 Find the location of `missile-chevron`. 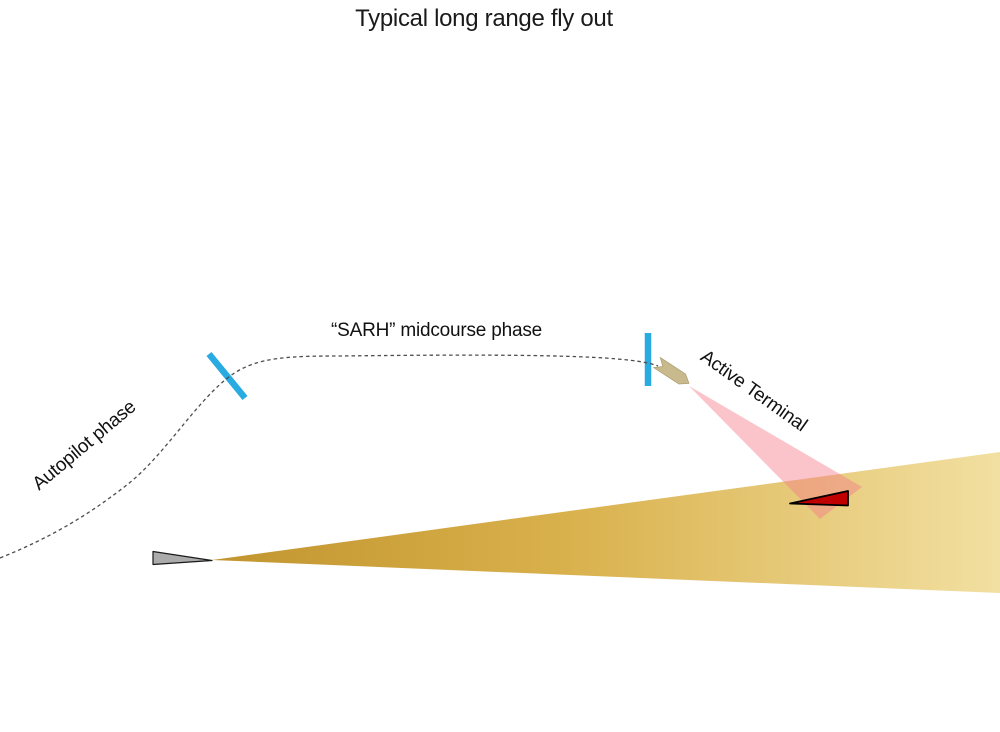

missile-chevron is located at coordinates (671, 370).